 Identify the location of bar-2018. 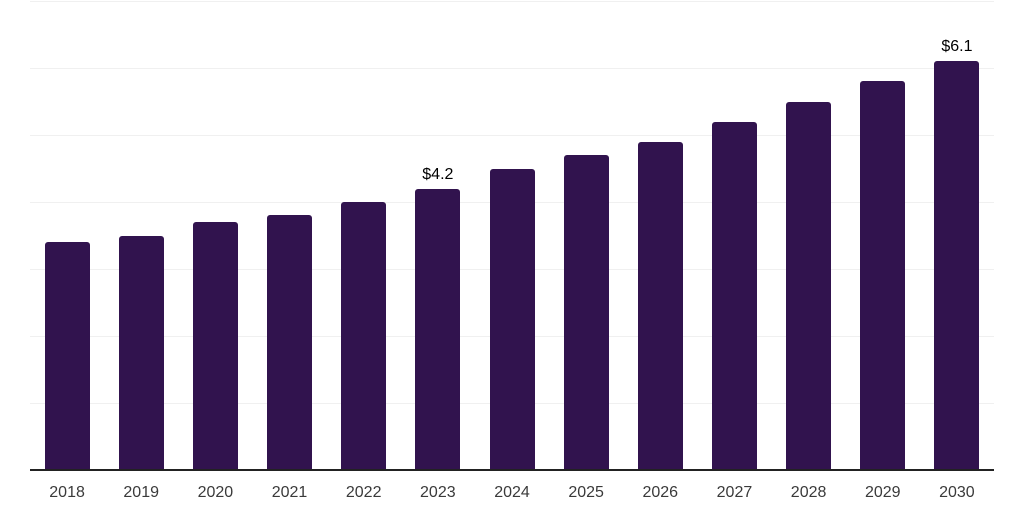
(67, 356).